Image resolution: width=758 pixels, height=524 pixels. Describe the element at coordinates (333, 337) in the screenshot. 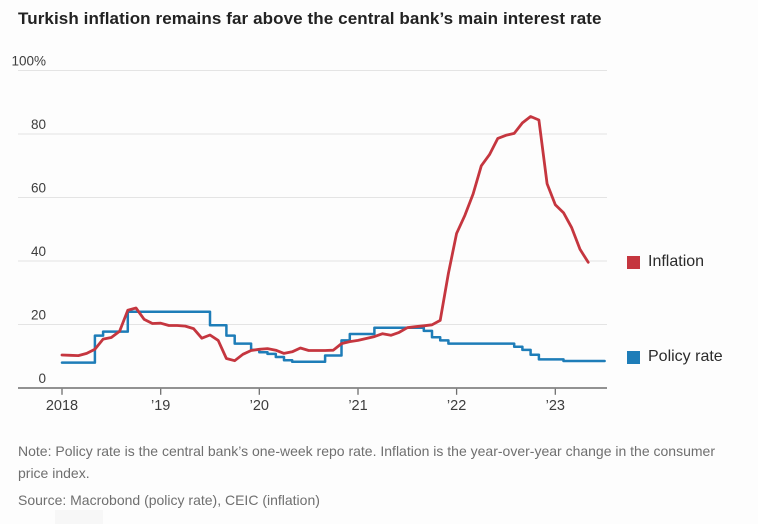

I see `series-line-policy-rate` at that location.